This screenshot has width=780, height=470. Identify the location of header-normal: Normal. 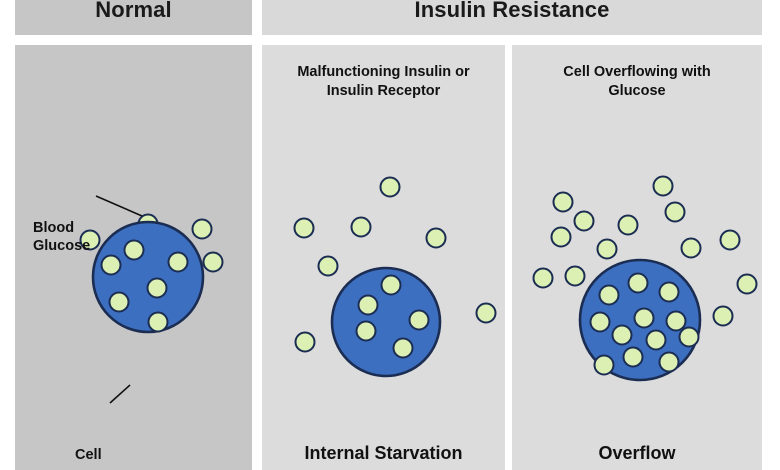
(133, 17).